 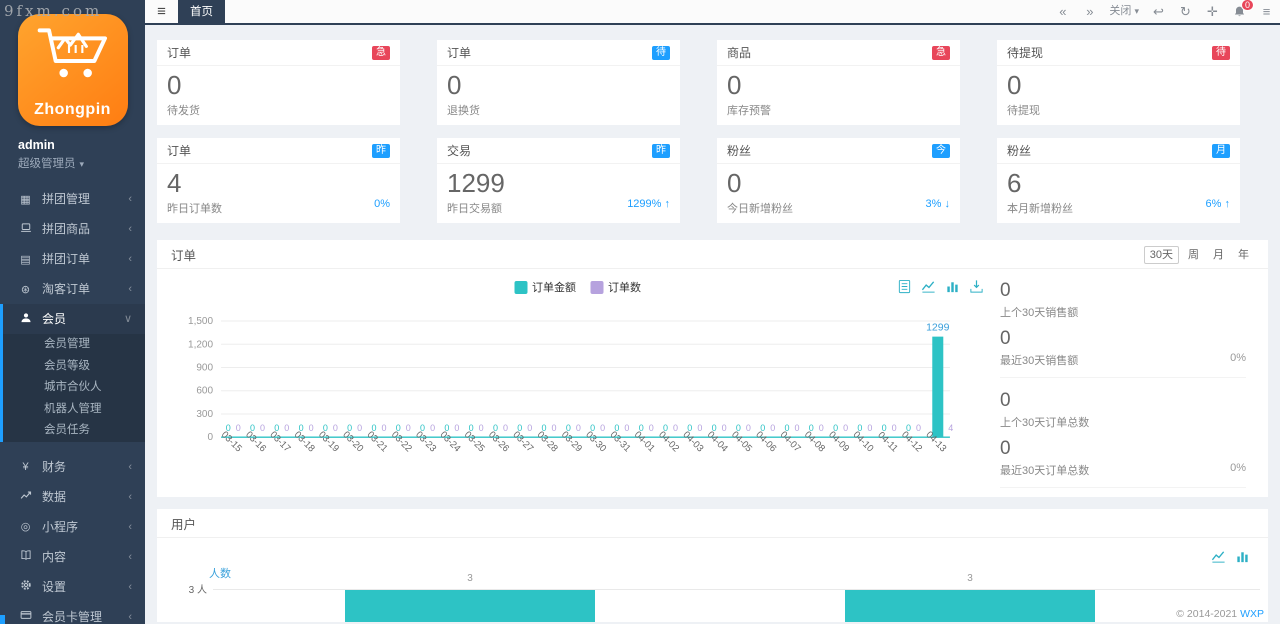 What do you see at coordinates (211, 437) in the screenshot?
I see `y-tick: 0` at bounding box center [211, 437].